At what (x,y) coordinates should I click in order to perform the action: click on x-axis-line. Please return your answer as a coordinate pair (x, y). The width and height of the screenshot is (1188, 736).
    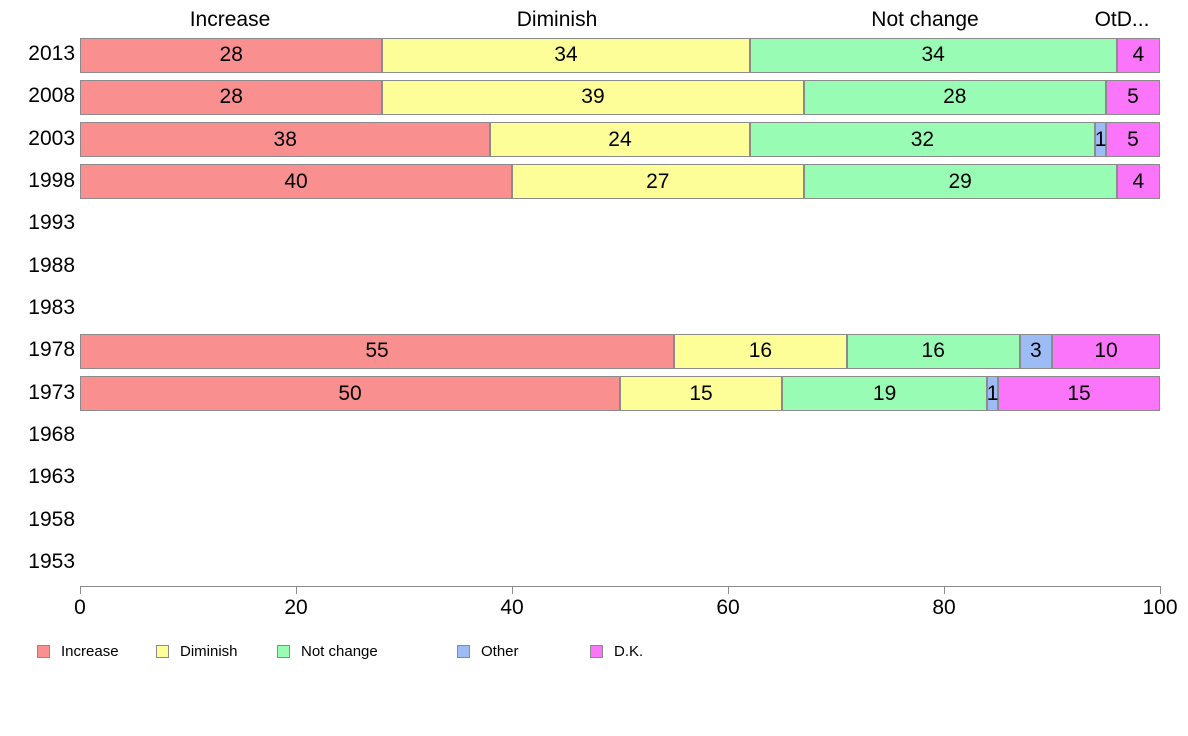
    Looking at the image, I should click on (620, 586).